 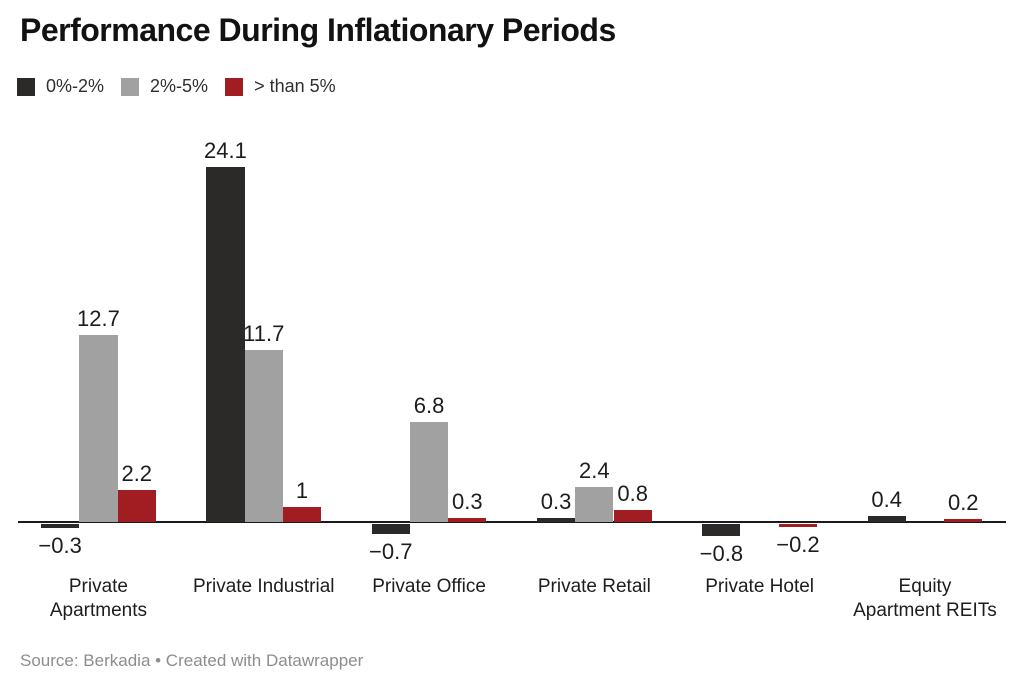 I want to click on bar-0%-2%-private-retail, so click(x=556, y=519).